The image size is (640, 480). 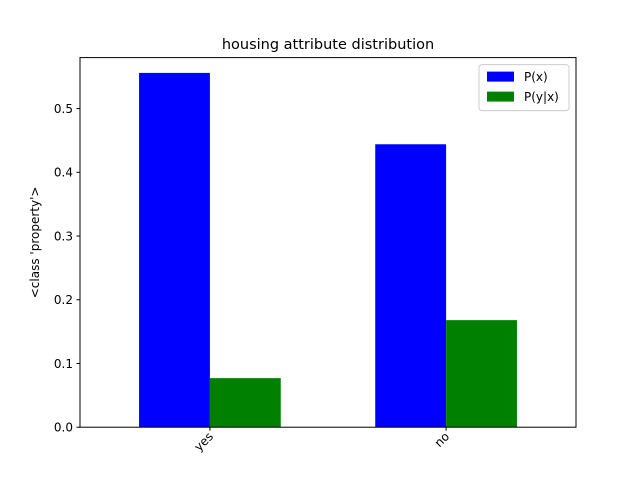 What do you see at coordinates (536, 77) in the screenshot?
I see `legend-entry-label: P(x)` at bounding box center [536, 77].